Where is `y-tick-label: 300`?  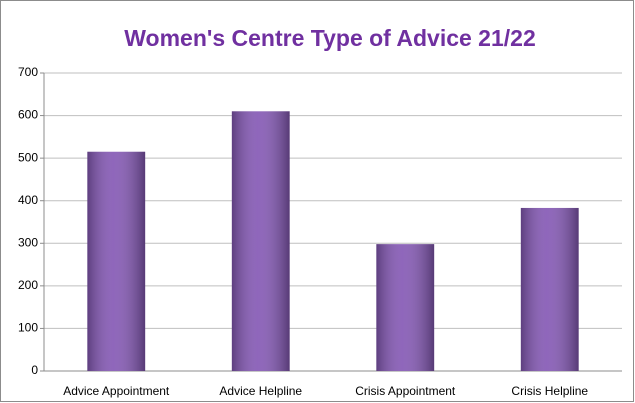
y-tick-label: 300 is located at coordinates (28, 242).